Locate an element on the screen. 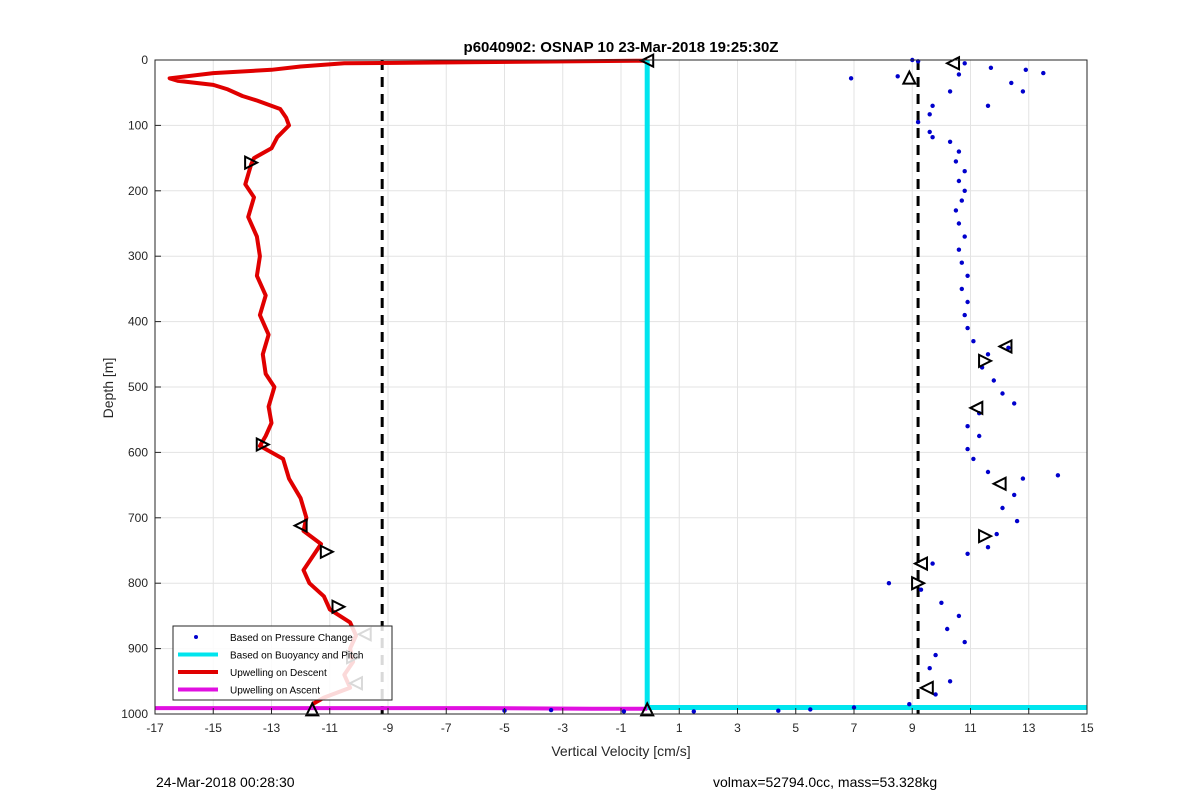  x-tick-label: -11 is located at coordinates (330, 728).